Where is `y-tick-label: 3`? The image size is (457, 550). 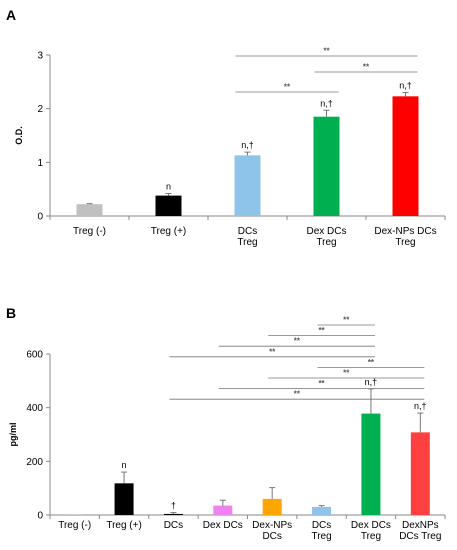 y-tick-label: 3 is located at coordinates (40, 56).